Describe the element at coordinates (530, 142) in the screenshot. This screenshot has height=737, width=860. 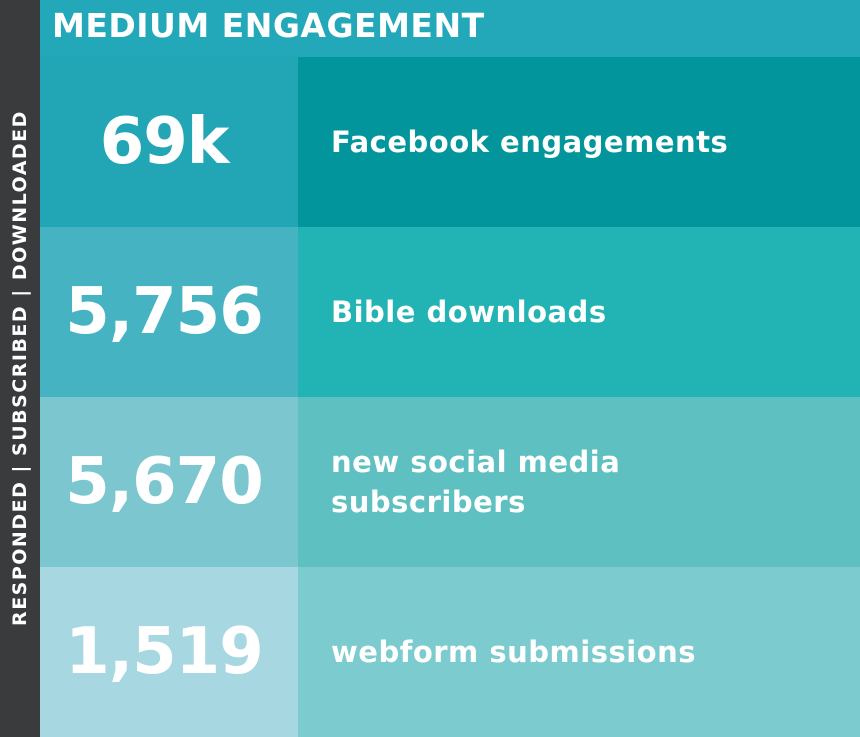
I see `stat-label: Facebook engagements` at that location.